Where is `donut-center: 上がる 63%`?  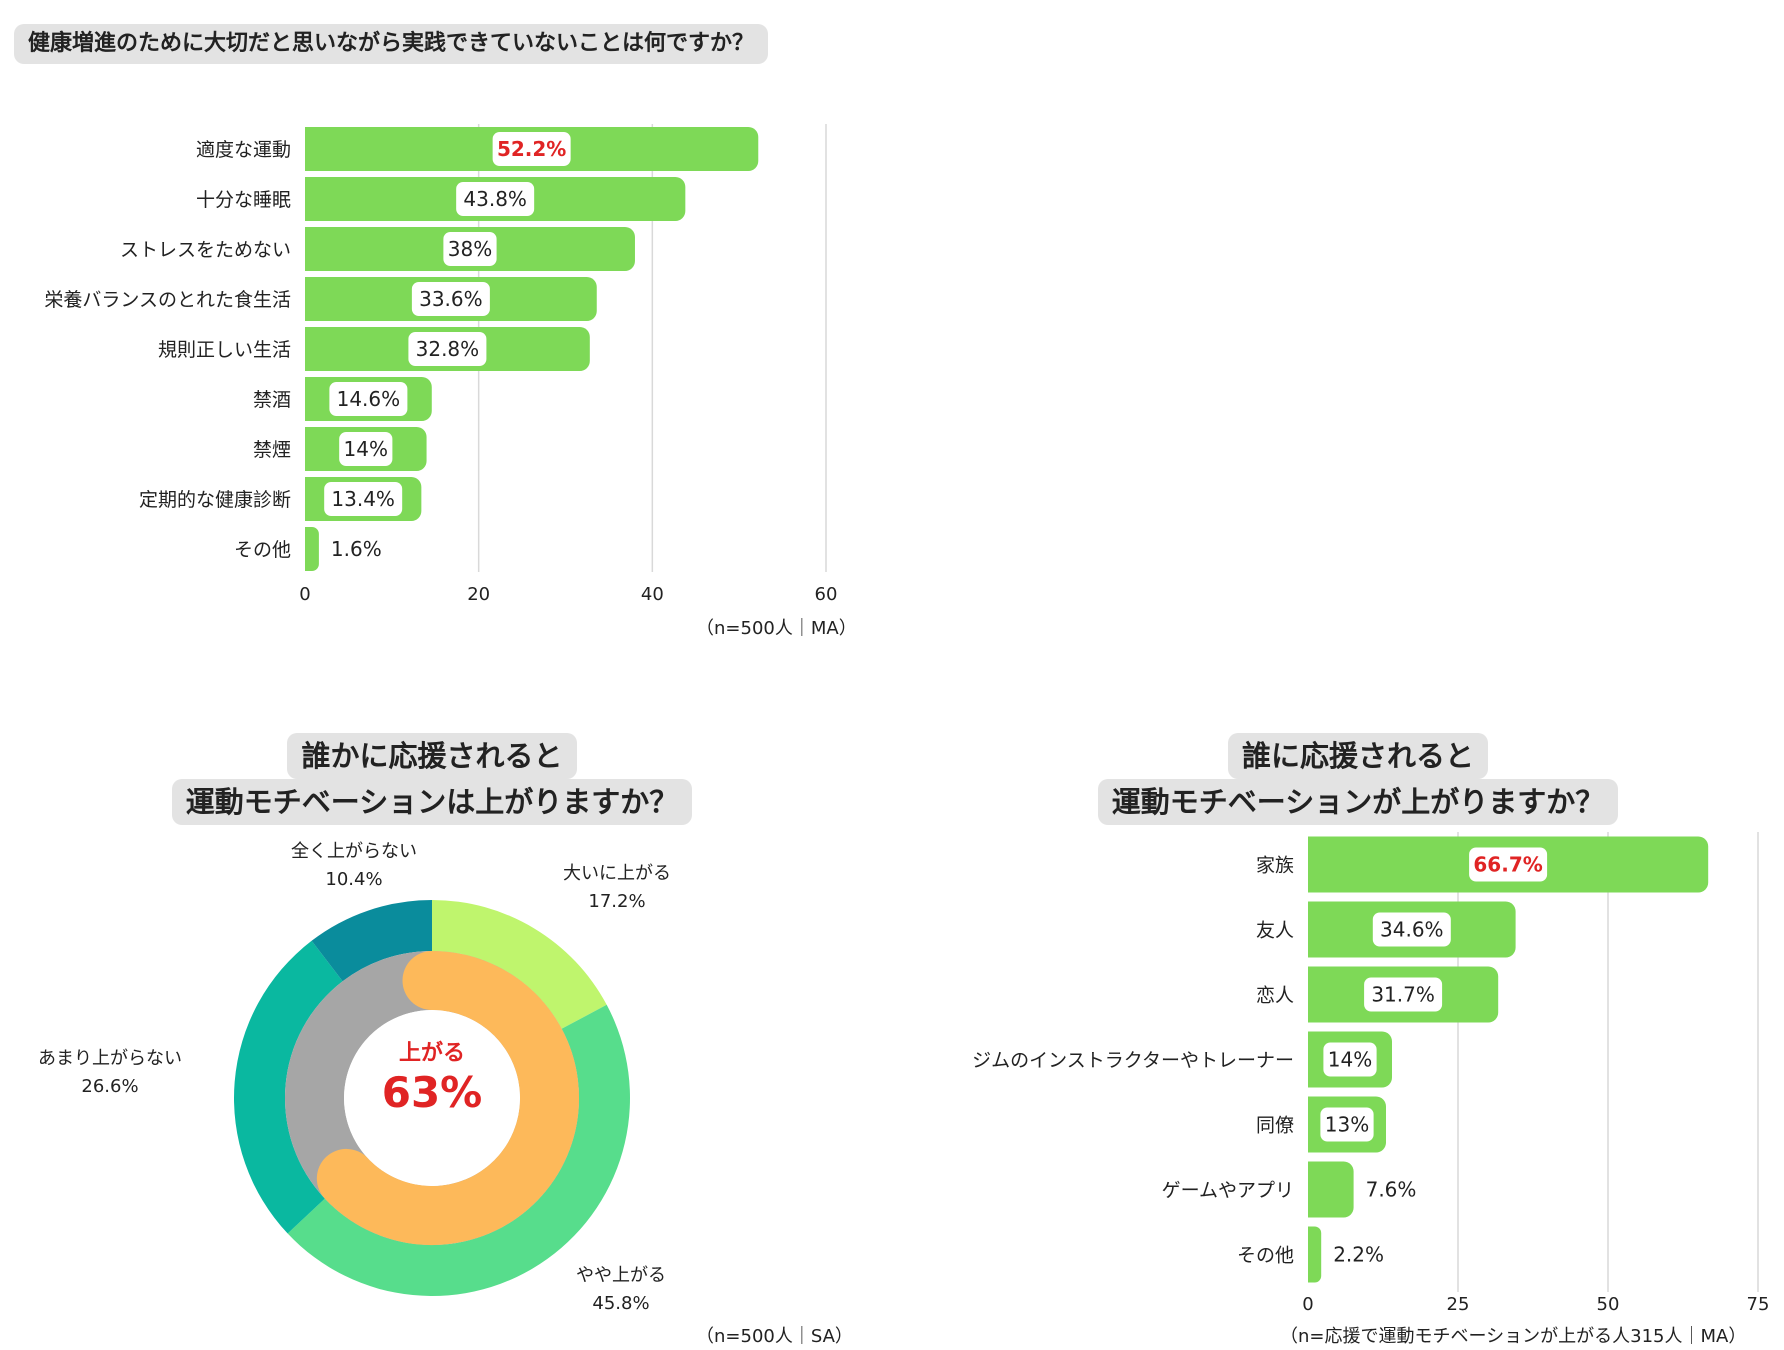 donut-center: 上がる 63% is located at coordinates (432, 1079).